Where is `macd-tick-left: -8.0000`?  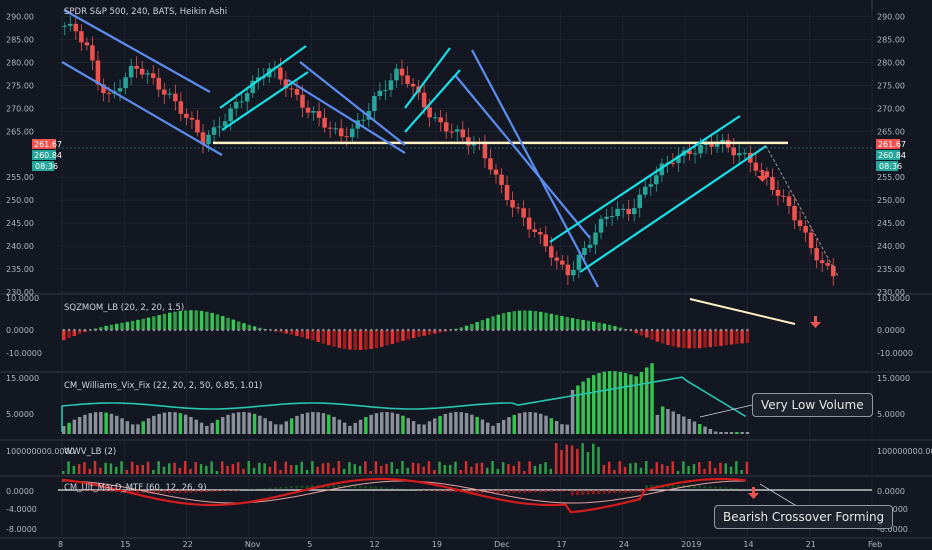
macd-tick-left: -8.0000 is located at coordinates (21, 529).